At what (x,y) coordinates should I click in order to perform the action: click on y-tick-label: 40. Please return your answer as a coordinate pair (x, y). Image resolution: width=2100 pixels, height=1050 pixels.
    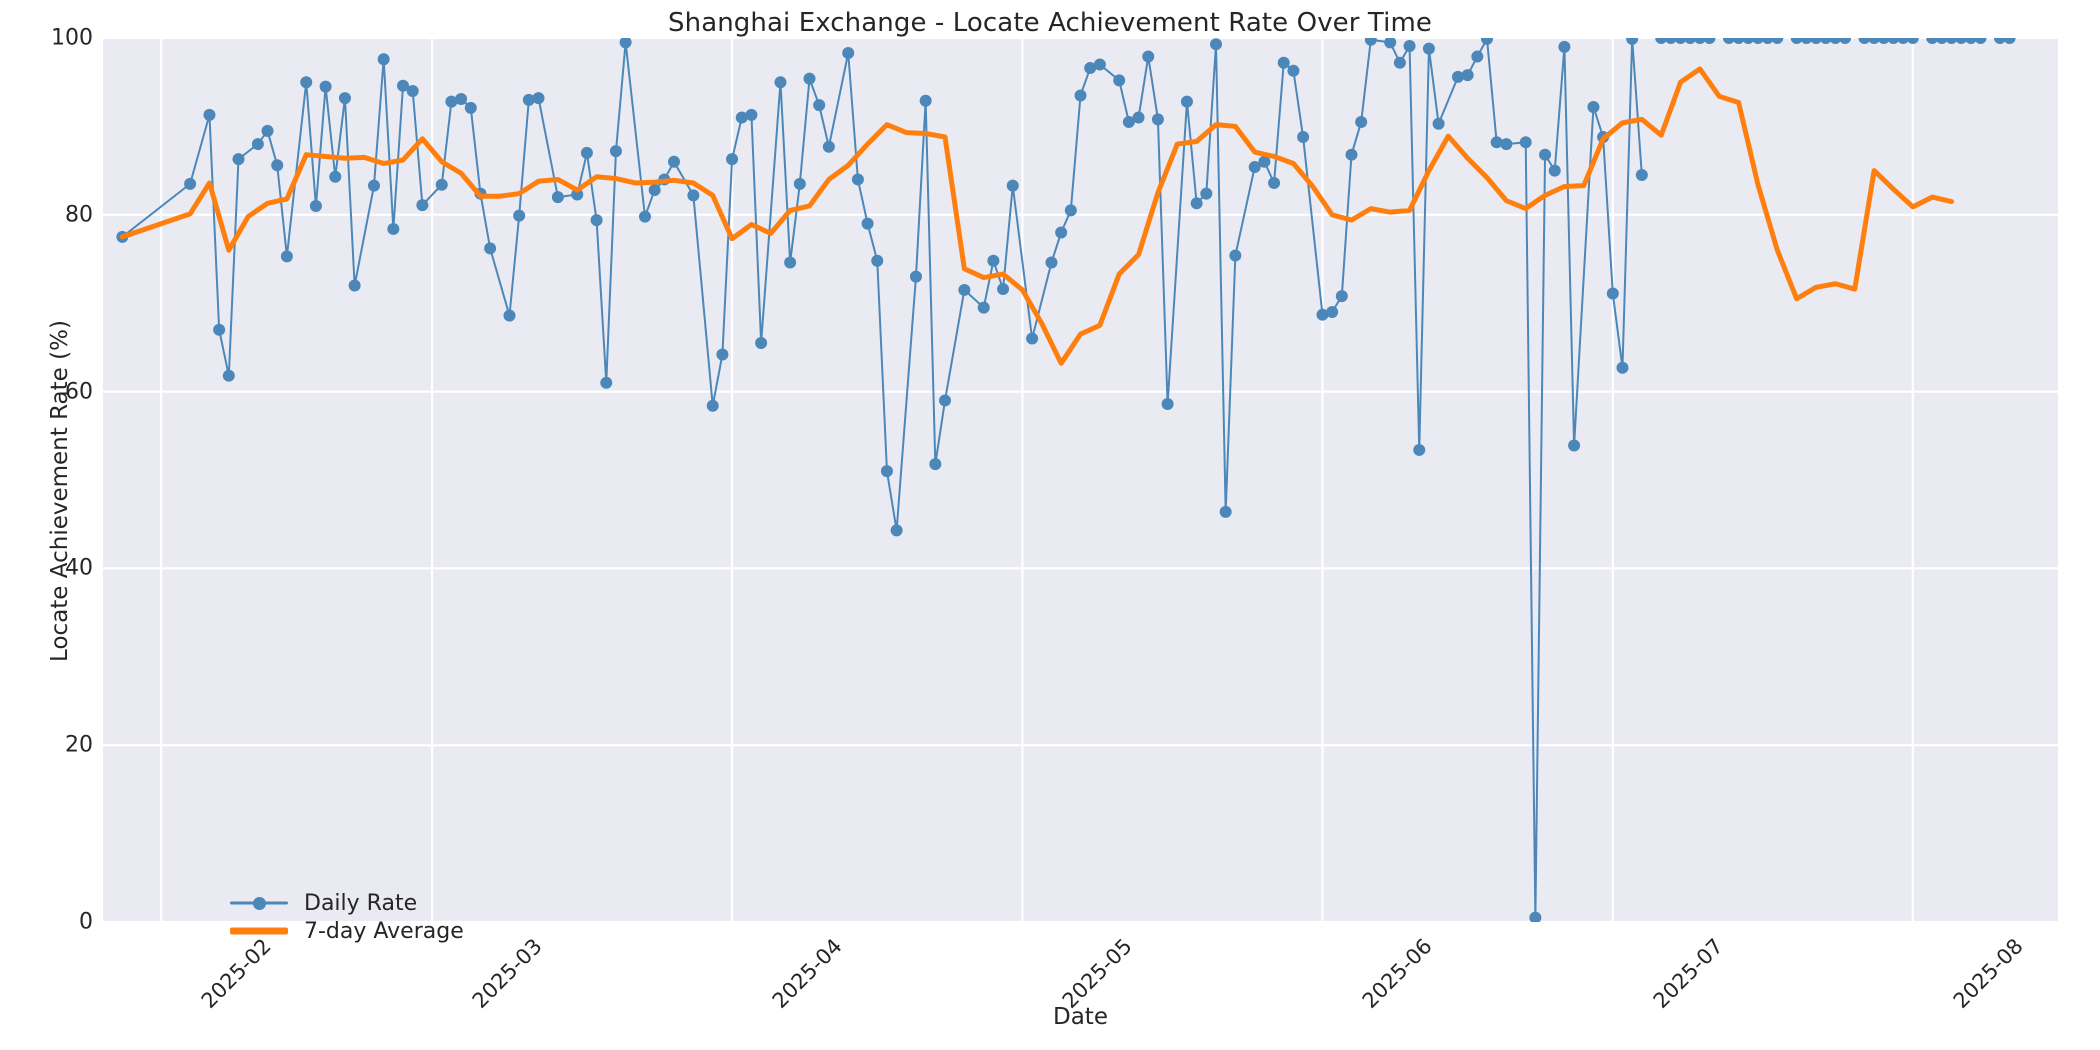
    Looking at the image, I should click on (79, 568).